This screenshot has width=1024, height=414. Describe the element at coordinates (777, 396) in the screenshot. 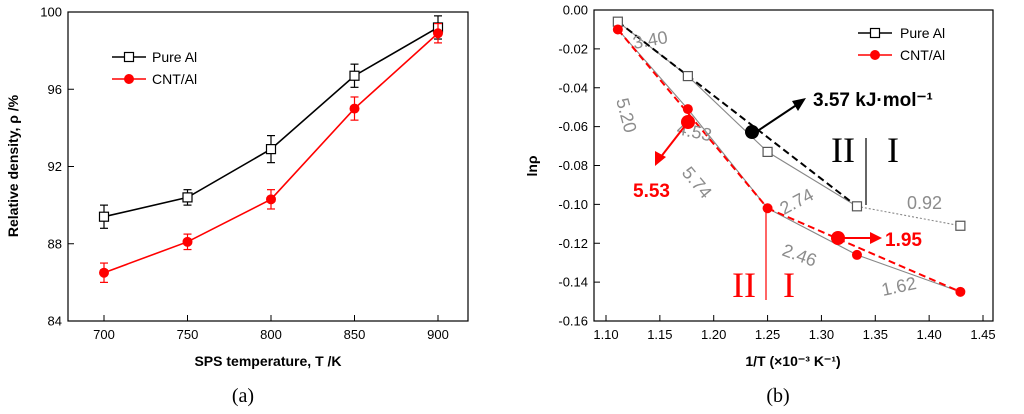

I see `panel-label-b: (b)` at that location.